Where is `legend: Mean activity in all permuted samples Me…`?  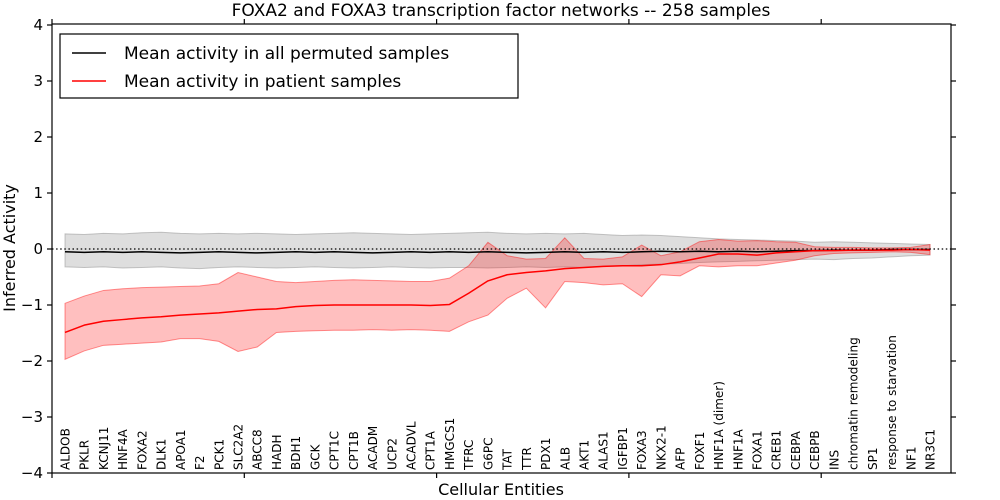
legend: Mean activity in all permuted samples Me… is located at coordinates (289, 66).